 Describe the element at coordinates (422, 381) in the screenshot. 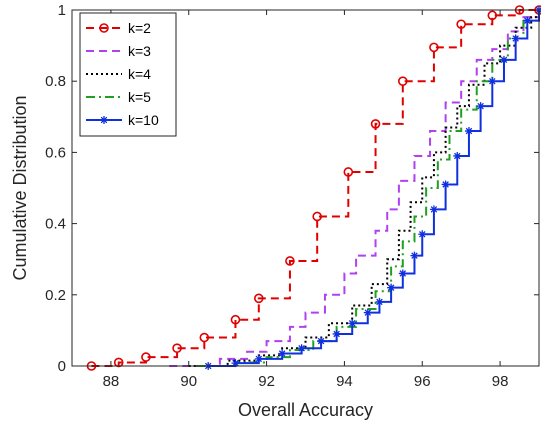

I see `x-tick-label: 96` at that location.